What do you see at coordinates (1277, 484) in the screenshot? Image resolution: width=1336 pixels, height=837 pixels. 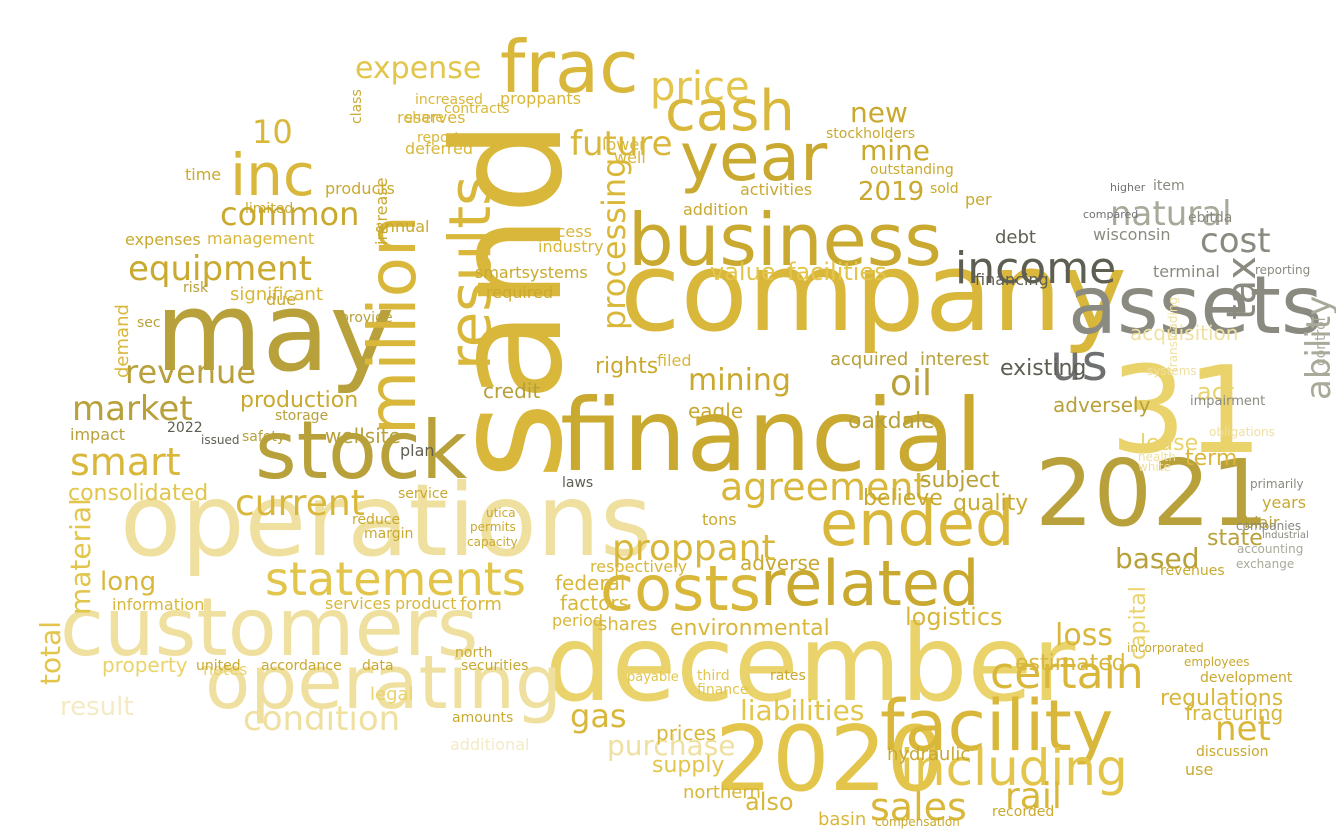 I see `word-primarily: primarily` at bounding box center [1277, 484].